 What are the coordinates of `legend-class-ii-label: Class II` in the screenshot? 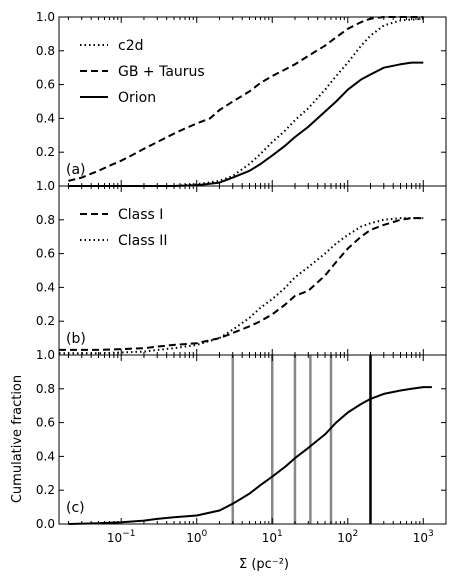 It's located at (143, 241).